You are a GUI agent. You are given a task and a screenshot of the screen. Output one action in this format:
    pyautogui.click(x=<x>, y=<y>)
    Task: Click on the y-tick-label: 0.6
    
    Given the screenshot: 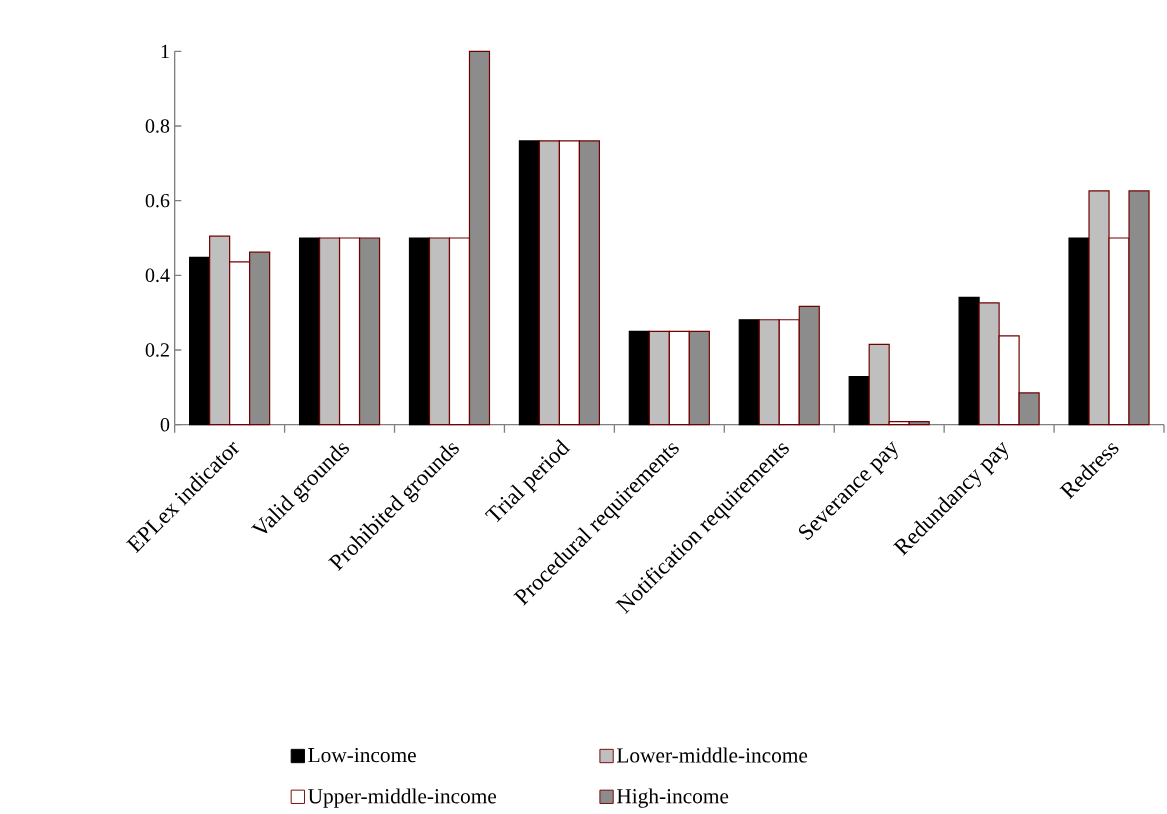 What is the action you would take?
    pyautogui.click(x=157, y=200)
    